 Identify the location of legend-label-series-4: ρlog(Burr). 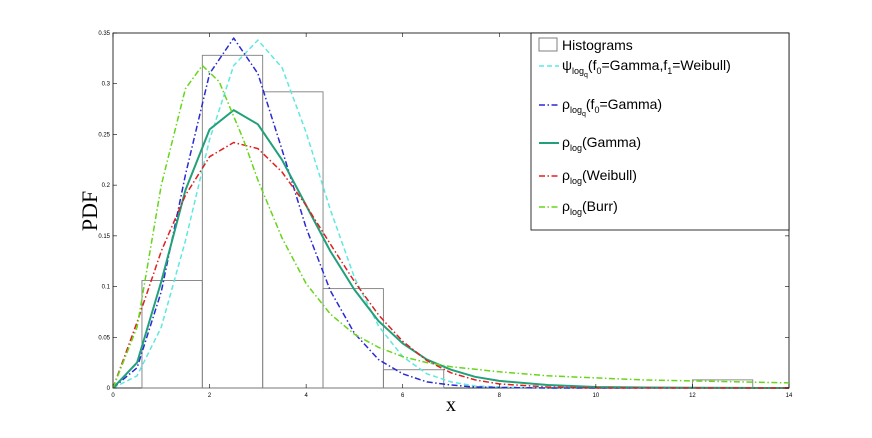
(590, 207).